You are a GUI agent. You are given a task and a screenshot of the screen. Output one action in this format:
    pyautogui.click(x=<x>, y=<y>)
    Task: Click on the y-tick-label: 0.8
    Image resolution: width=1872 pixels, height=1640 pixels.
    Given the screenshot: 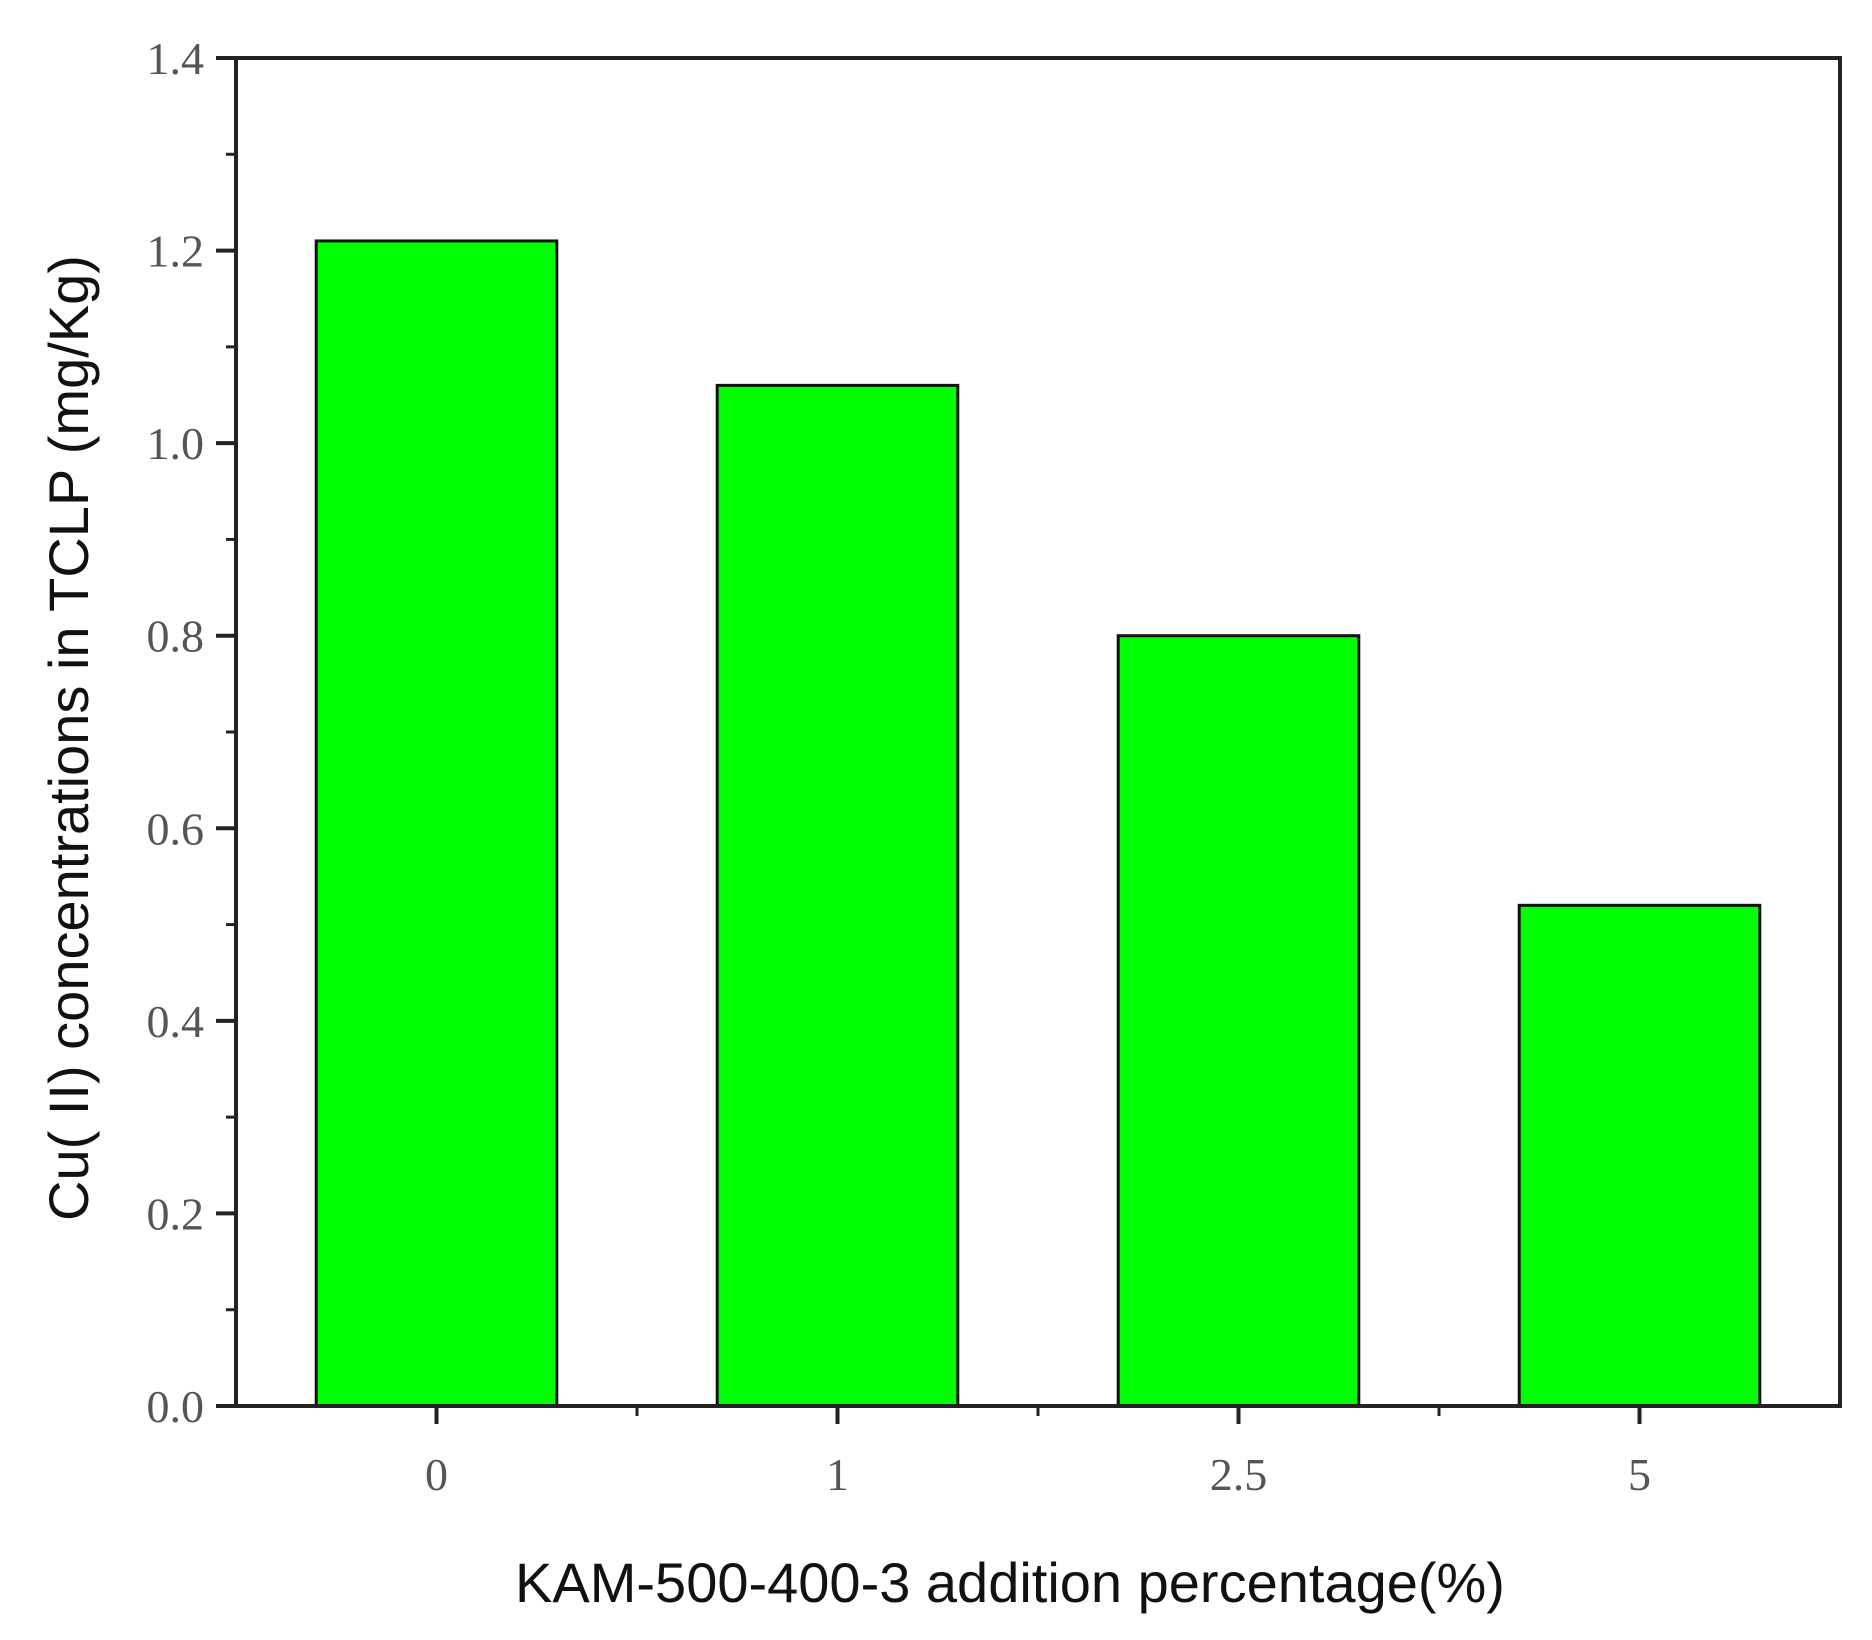 What is the action you would take?
    pyautogui.click(x=176, y=636)
    